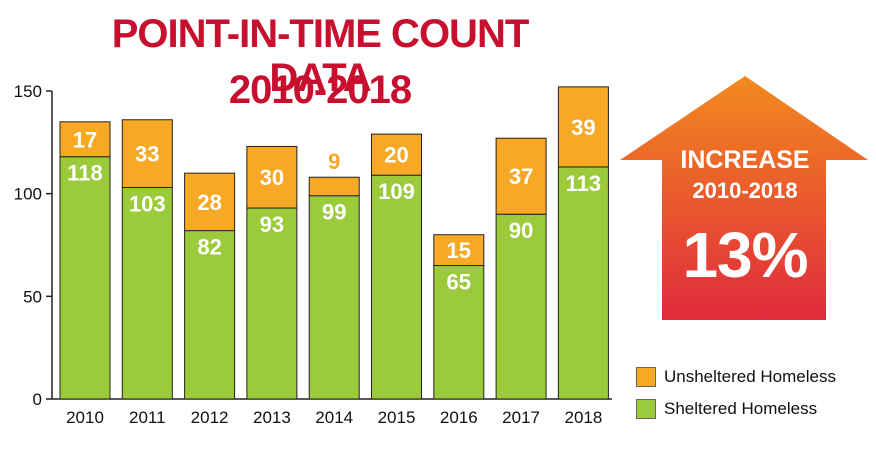  What do you see at coordinates (459, 282) in the screenshot?
I see `data-label-sheltered: 65` at bounding box center [459, 282].